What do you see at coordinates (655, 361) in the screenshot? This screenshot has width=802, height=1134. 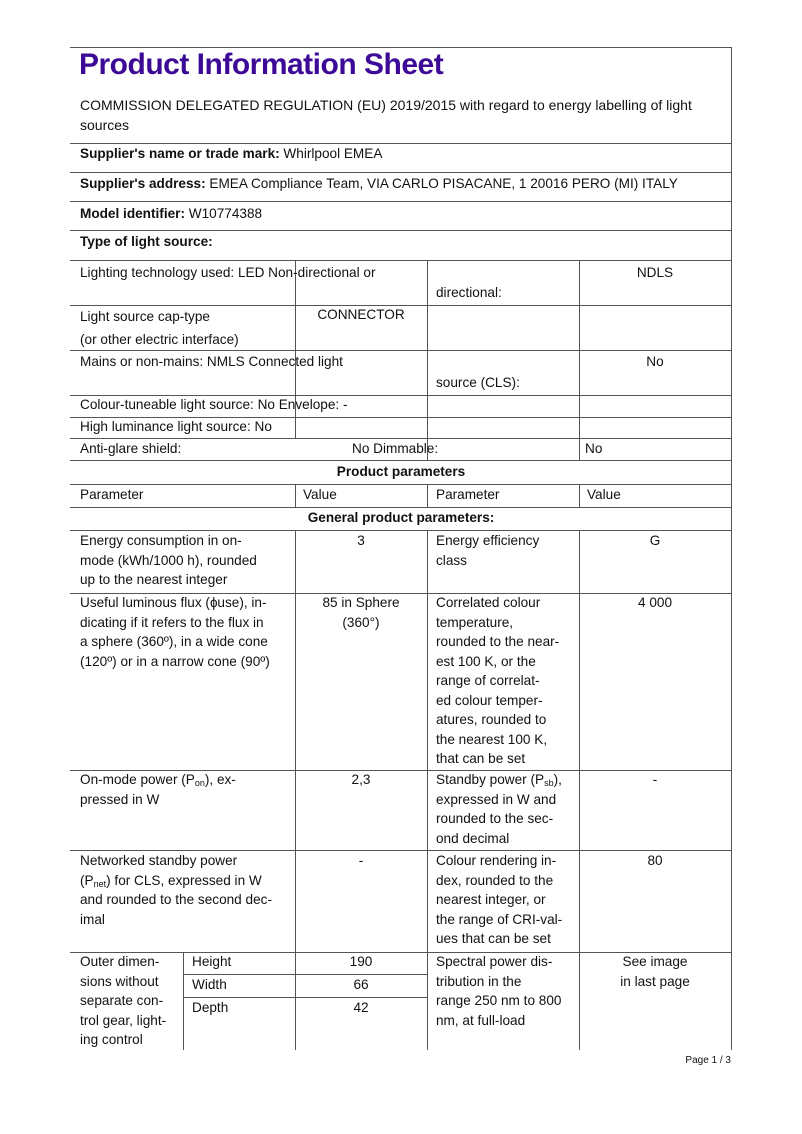 I see `cls-value: No` at bounding box center [655, 361].